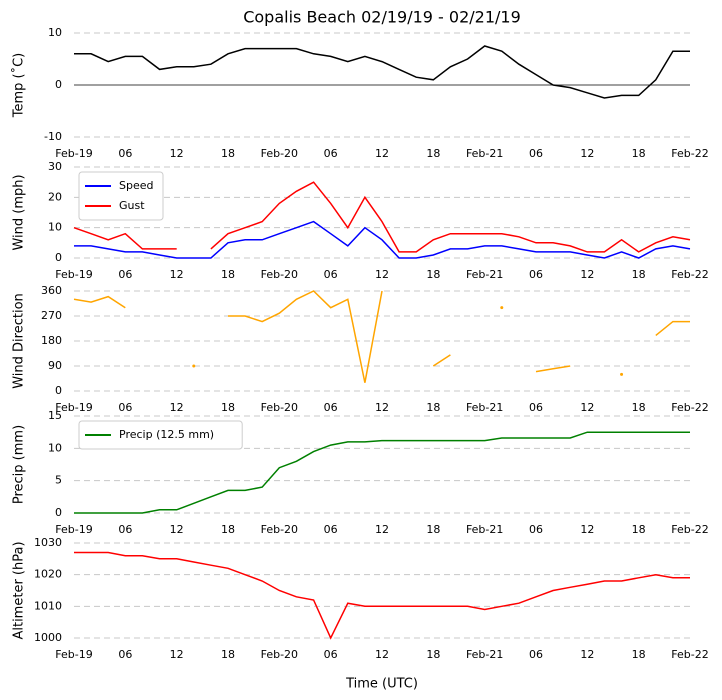  What do you see at coordinates (53, 136) in the screenshot?
I see `y-tick-label: -10` at bounding box center [53, 136].